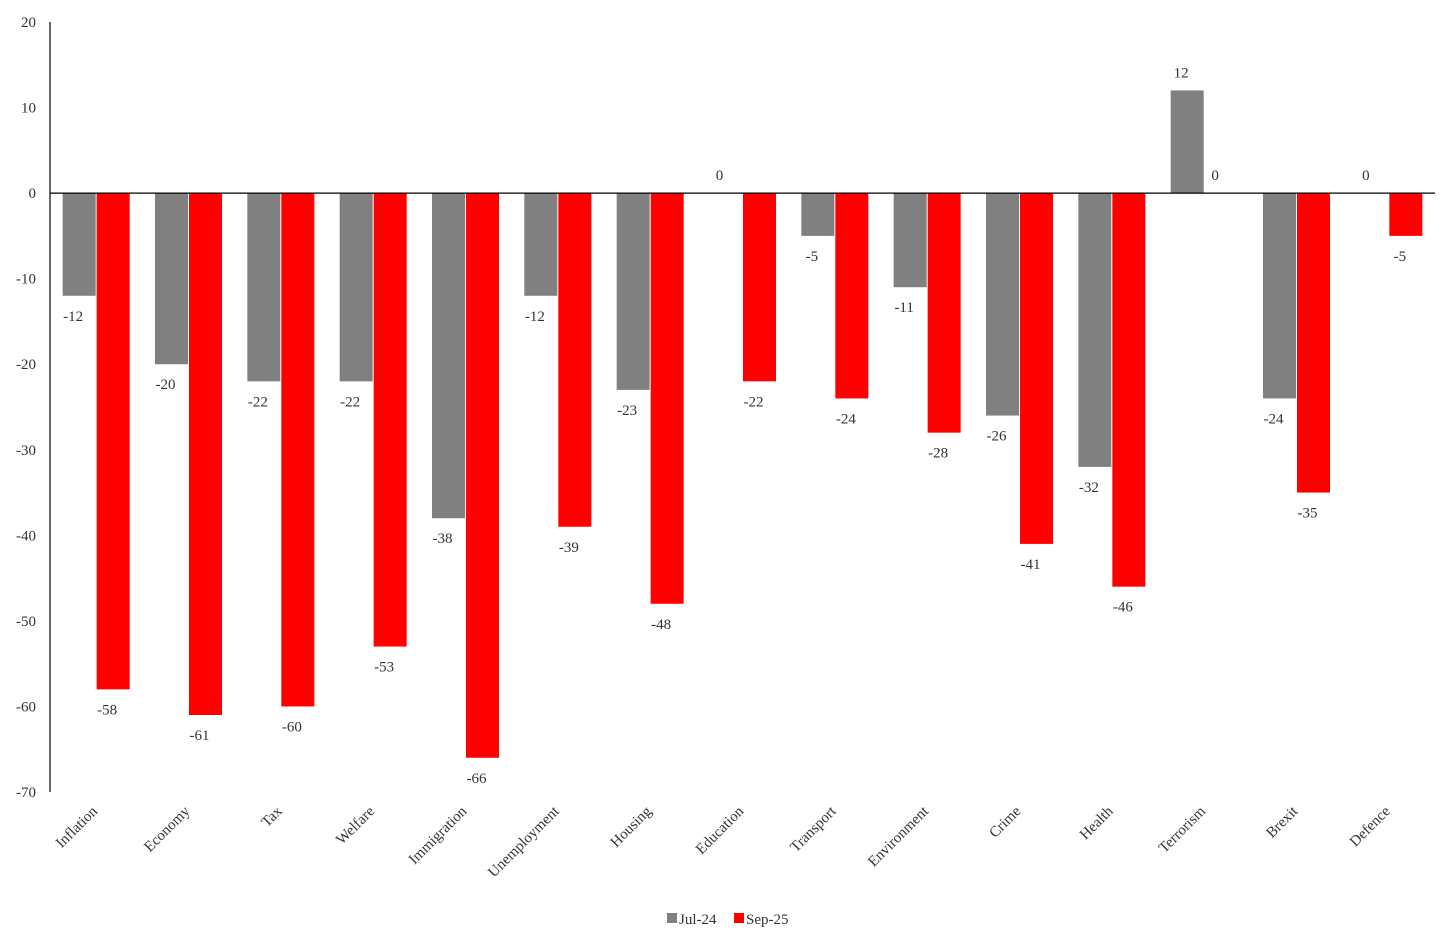 The image size is (1456, 951). Describe the element at coordinates (448, 356) in the screenshot. I see `bar-jul-24-immigration` at that location.